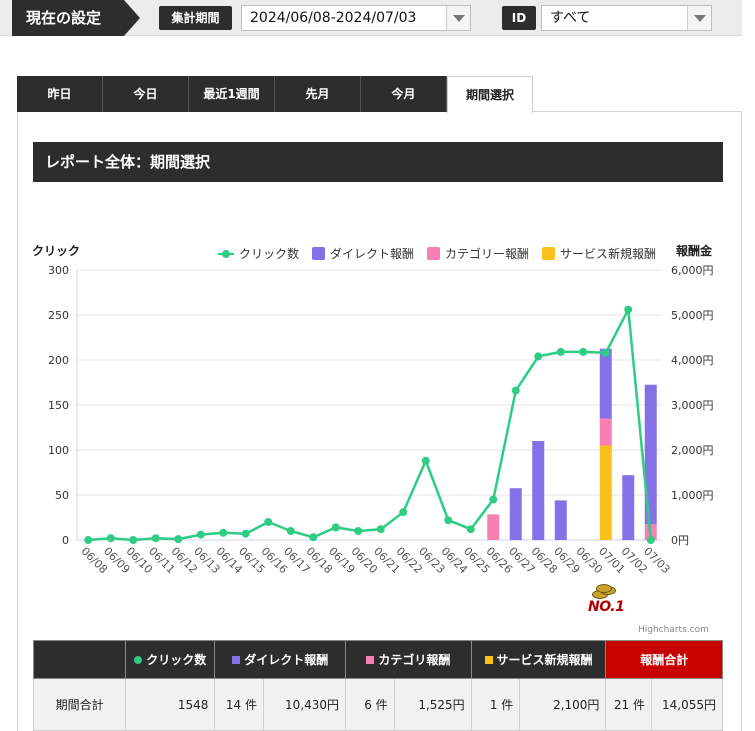 This screenshot has width=755, height=731. Describe the element at coordinates (378, 162) in the screenshot. I see `report-title: レポート全体：期間選択` at that location.